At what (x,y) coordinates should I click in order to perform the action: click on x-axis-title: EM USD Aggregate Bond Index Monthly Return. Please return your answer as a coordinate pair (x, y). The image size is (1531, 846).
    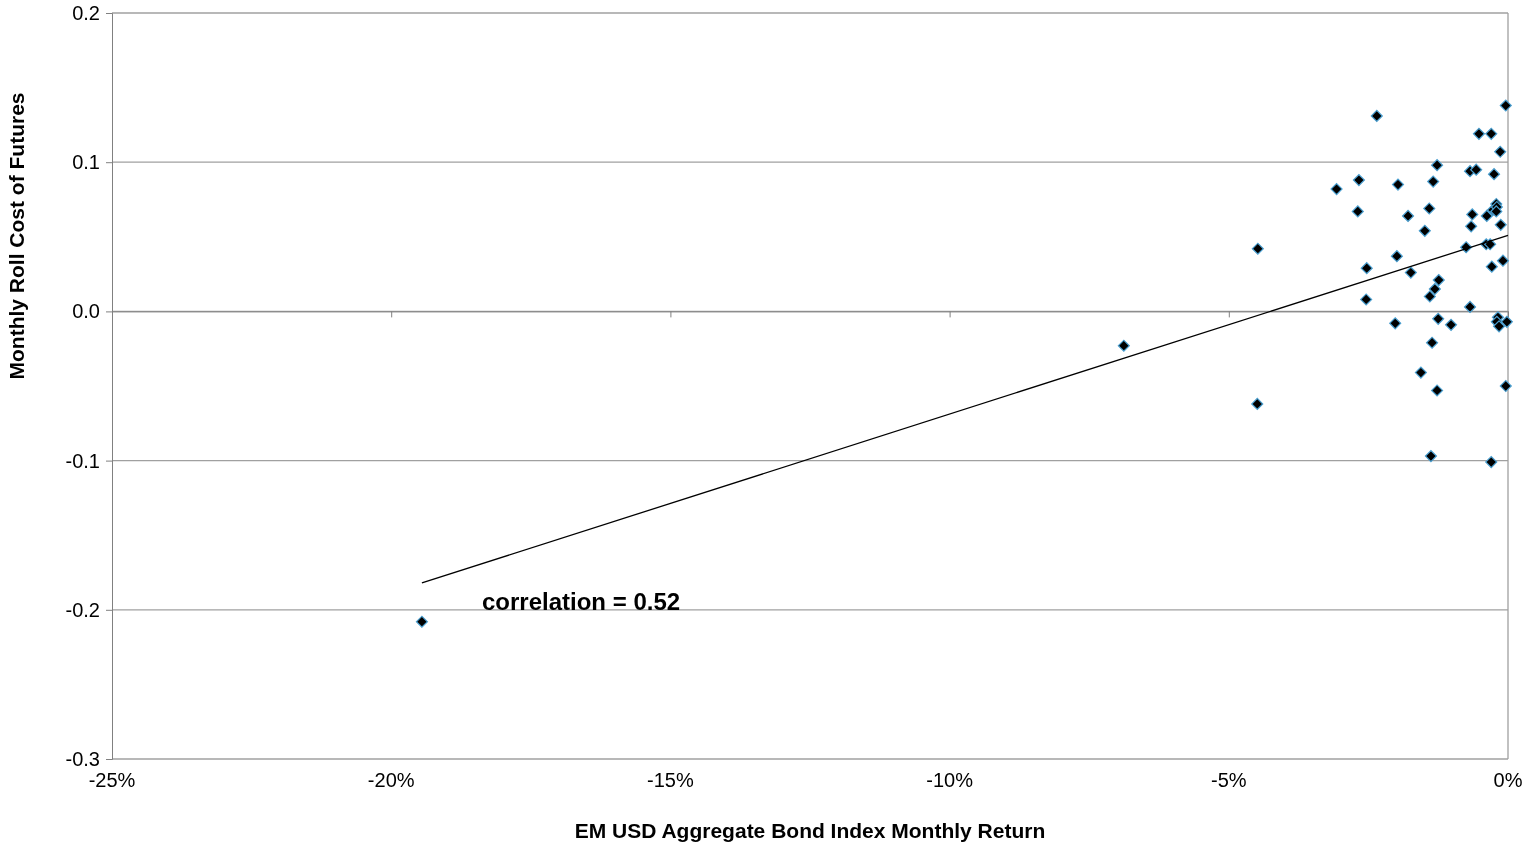
    Looking at the image, I should click on (810, 830).